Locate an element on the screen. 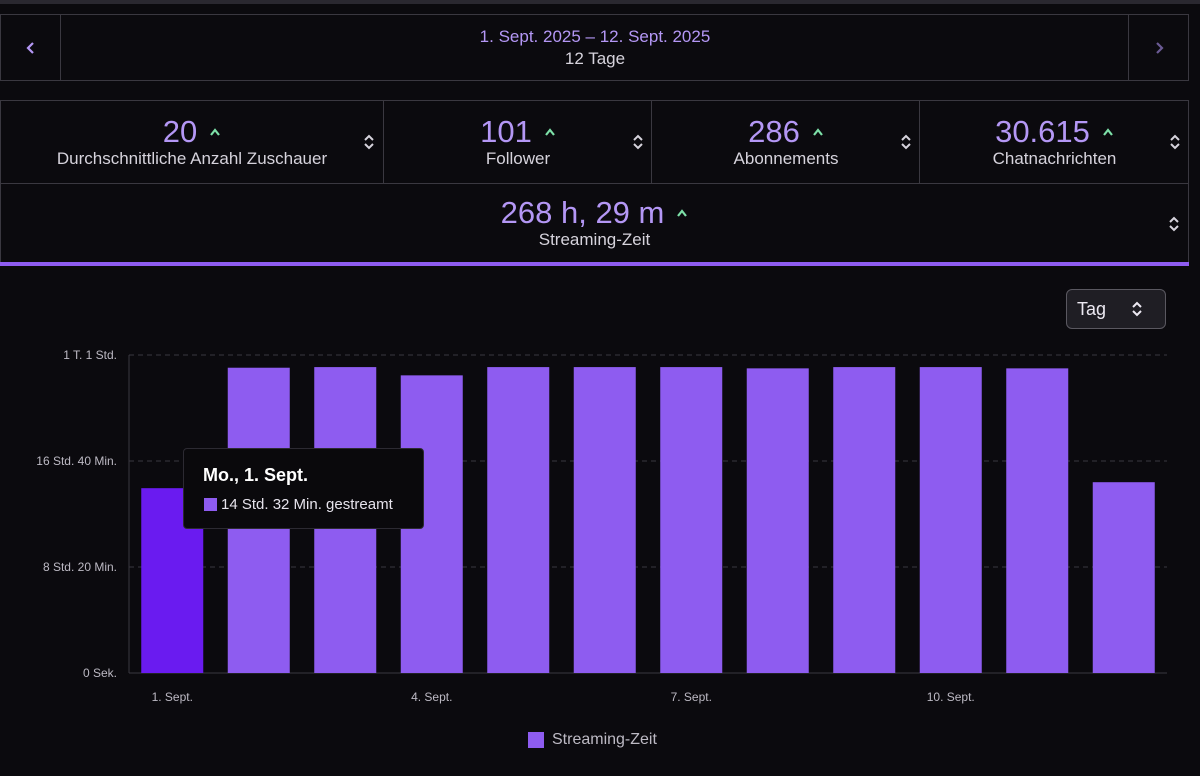  stat-card-followers: 101 Follower is located at coordinates (517, 142).